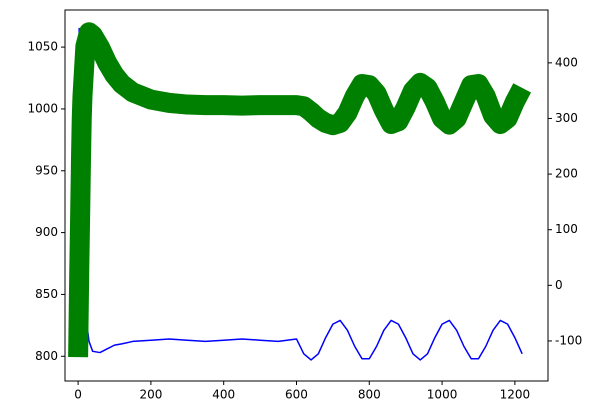 The image size is (608, 413). Describe the element at coordinates (46, 232) in the screenshot. I see `y-tick-label: 900` at that location.